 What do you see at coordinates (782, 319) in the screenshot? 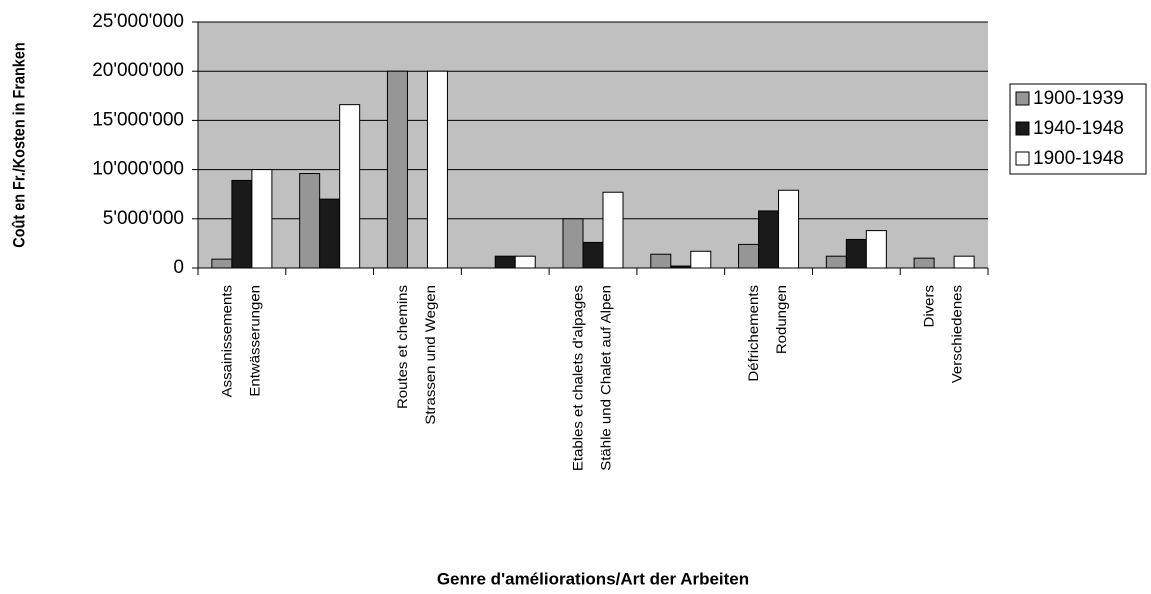
I see `x-tick-label: Rodungen` at bounding box center [782, 319].